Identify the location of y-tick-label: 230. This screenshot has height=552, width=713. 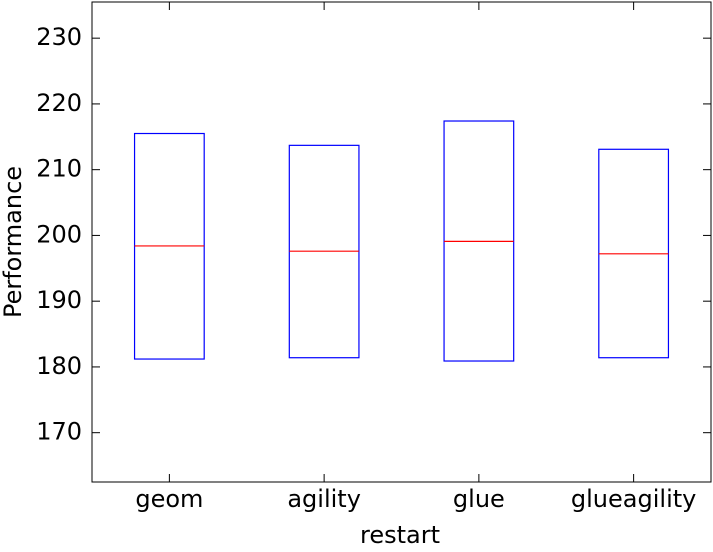
(59, 37).